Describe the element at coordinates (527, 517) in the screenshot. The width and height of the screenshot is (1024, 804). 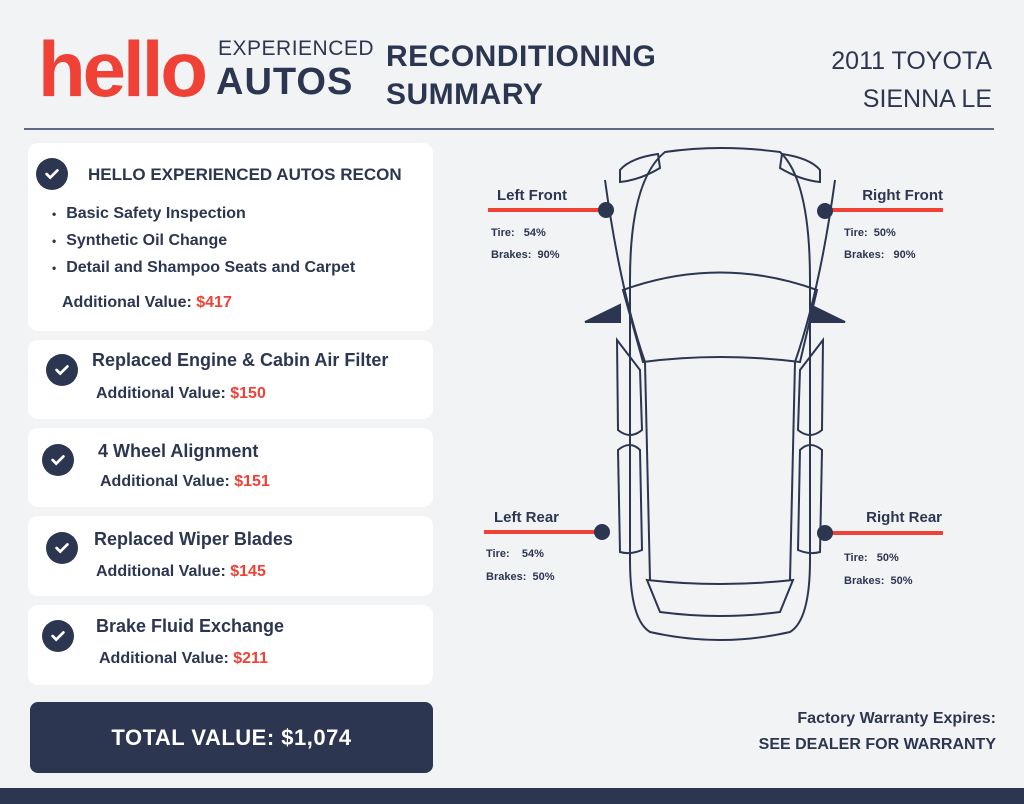
I see `left-rear-label: Left Rear` at that location.